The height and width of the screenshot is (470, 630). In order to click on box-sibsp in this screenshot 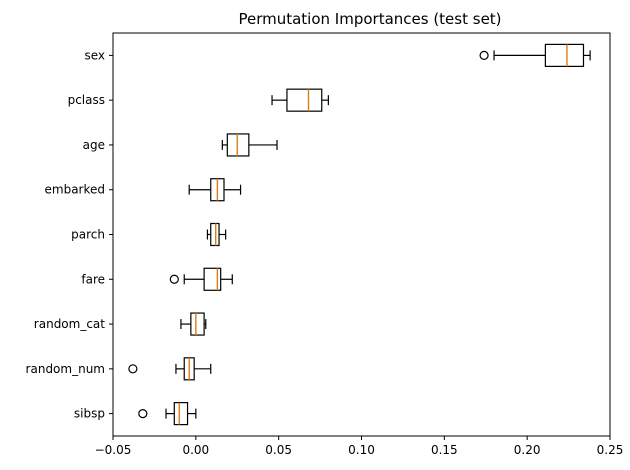, I will do `click(181, 414)`.